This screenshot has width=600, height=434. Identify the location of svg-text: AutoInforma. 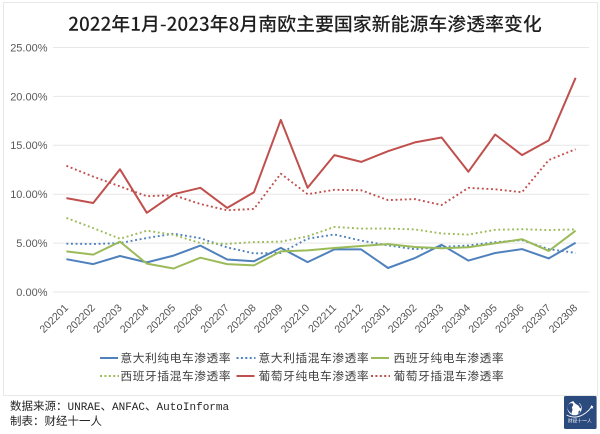
(193, 408).